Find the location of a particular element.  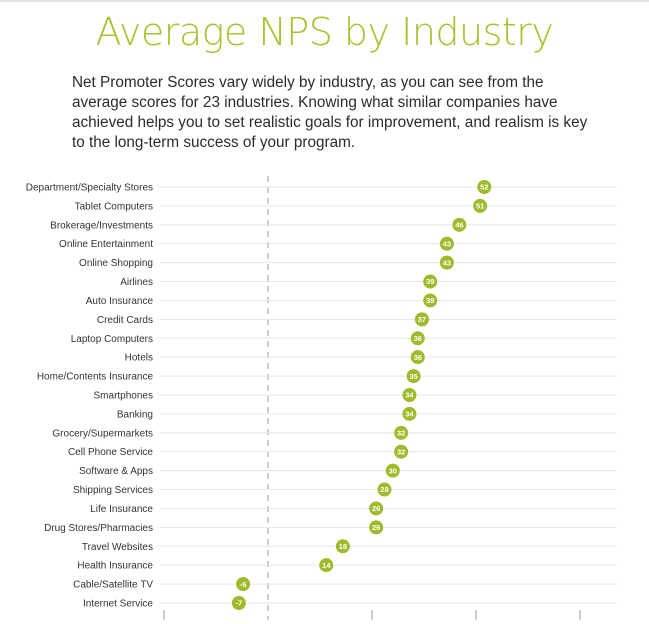

category-label: Tablet Computers is located at coordinates (114, 206).